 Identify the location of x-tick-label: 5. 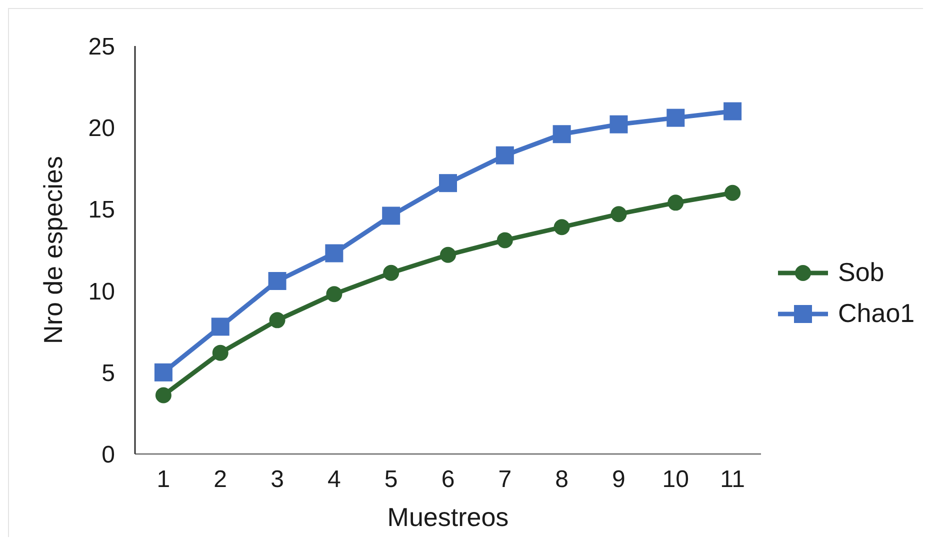
(391, 480).